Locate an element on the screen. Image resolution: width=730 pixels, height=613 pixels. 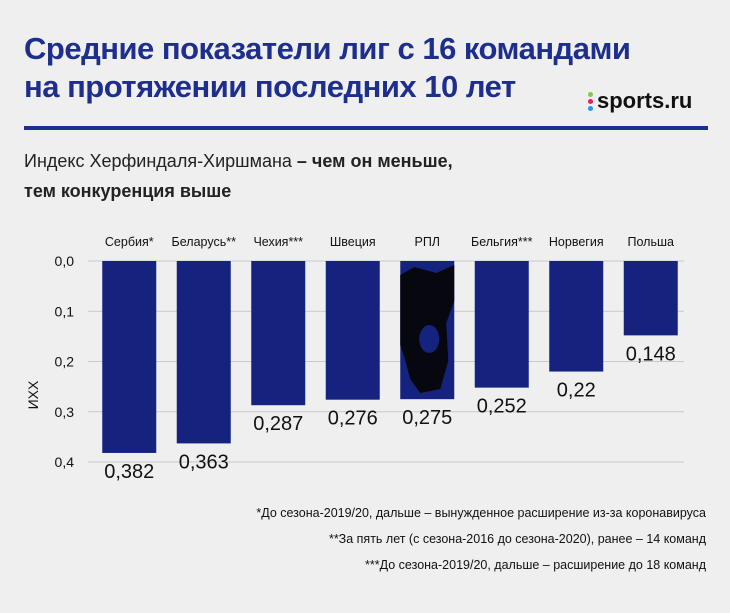
y-tick-label: 0,0 is located at coordinates (65, 261).